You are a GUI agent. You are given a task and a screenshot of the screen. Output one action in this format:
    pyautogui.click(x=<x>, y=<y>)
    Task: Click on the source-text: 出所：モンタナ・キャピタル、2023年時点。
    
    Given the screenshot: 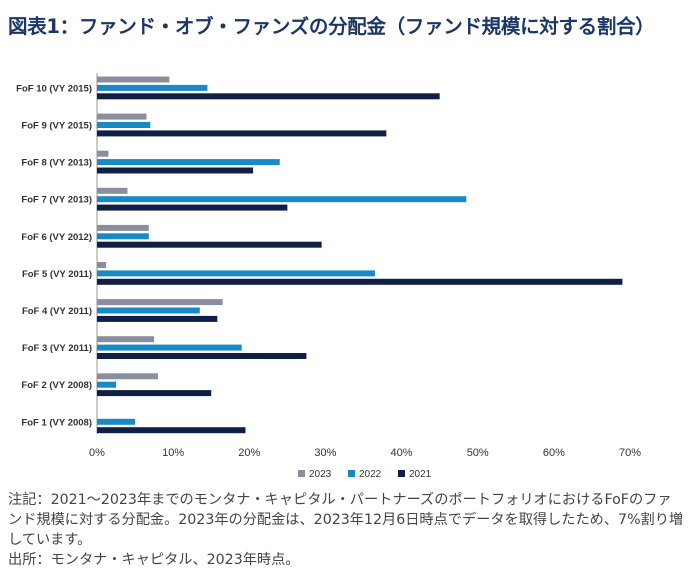 What is the action you would take?
    pyautogui.click(x=154, y=560)
    